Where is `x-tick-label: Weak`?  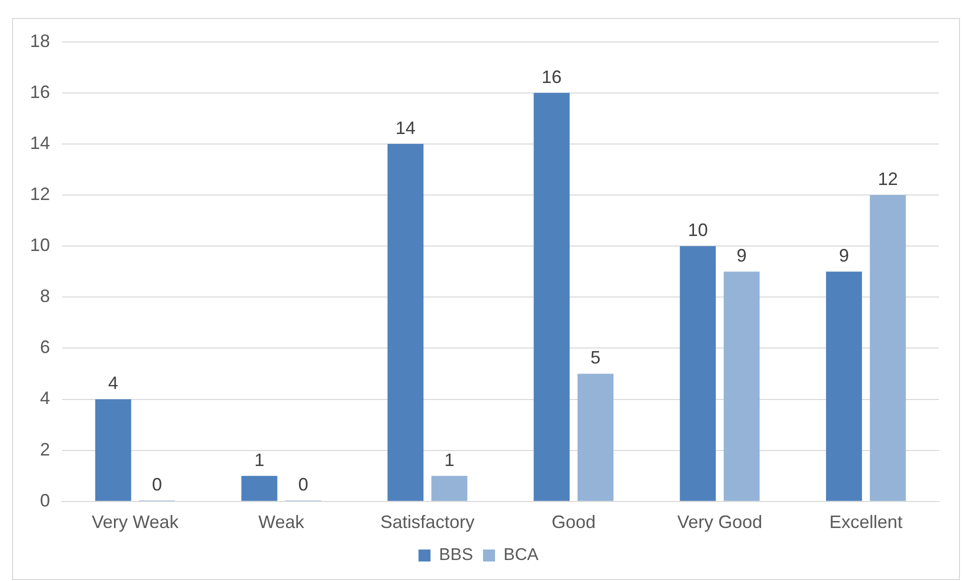 x-tick-label: Weak is located at coordinates (282, 522).